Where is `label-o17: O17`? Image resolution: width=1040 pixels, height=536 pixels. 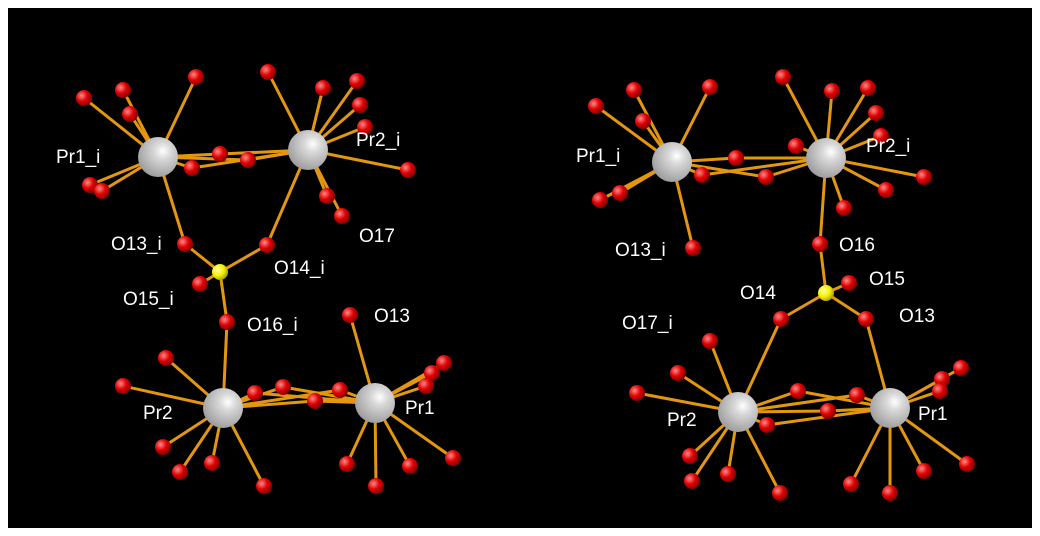
label-o17: O17 is located at coordinates (377, 236).